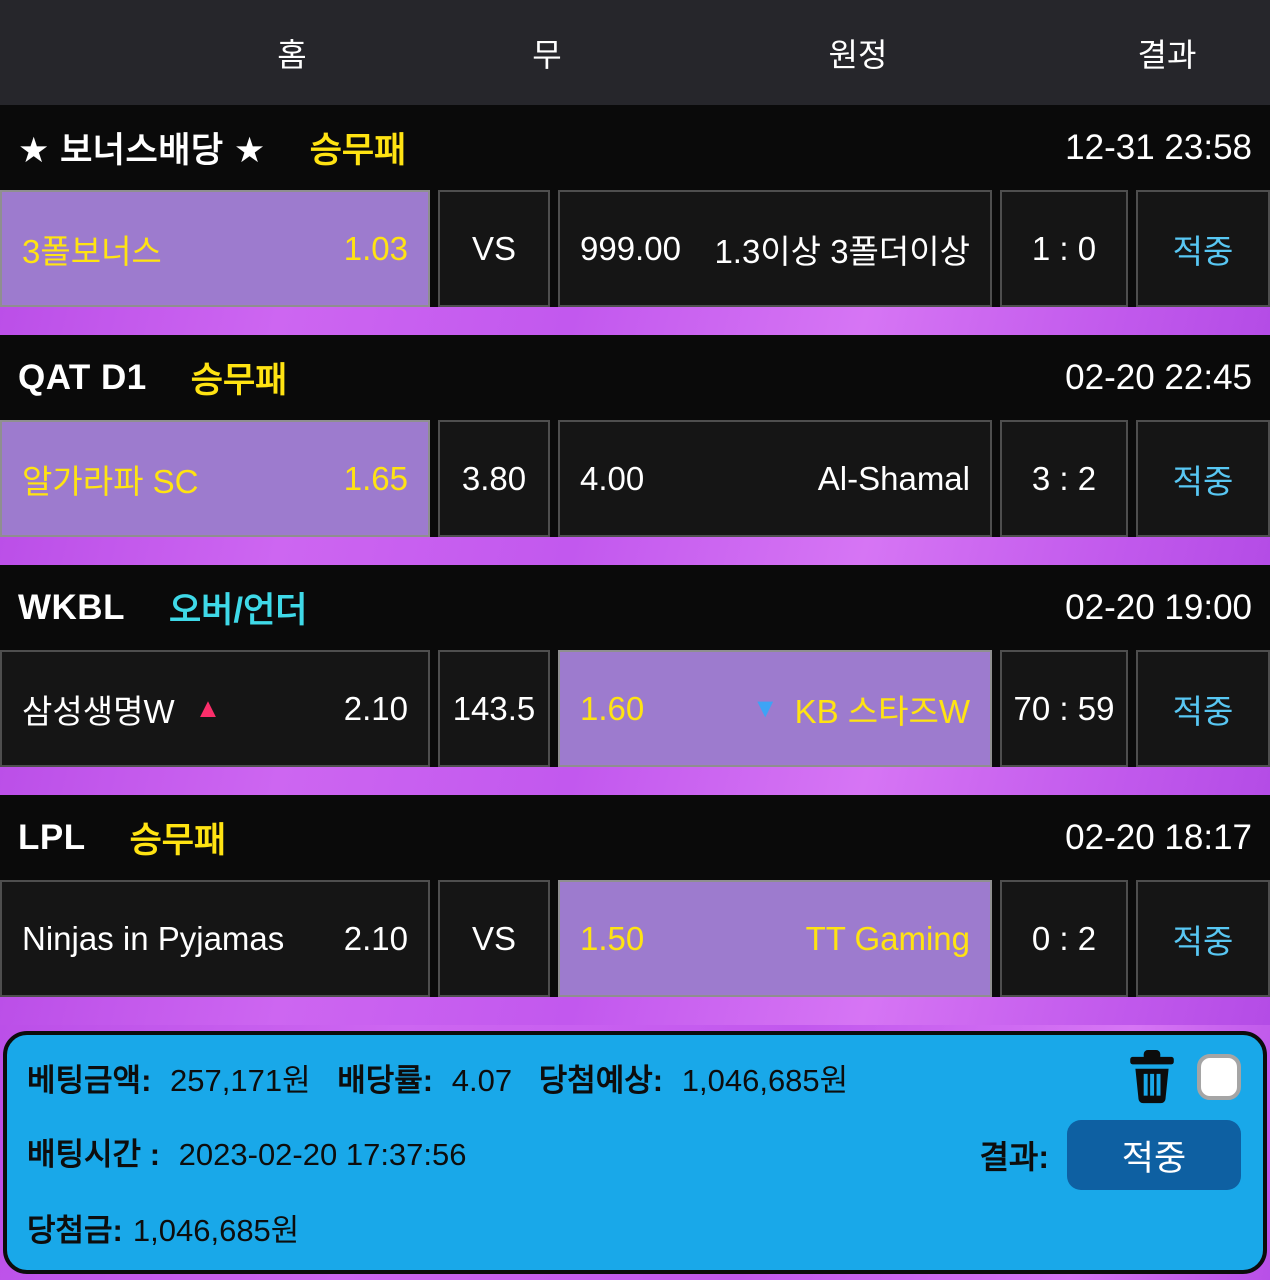  I want to click on home-pick-cell: Ninjas in Pyjamas 2.10, so click(215, 938).